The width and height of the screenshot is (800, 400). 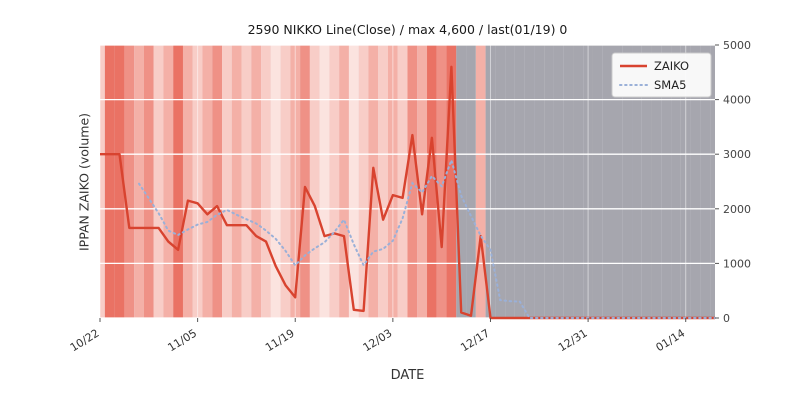 What do you see at coordinates (671, 341) in the screenshot?
I see `x-tick-label: 01/14` at bounding box center [671, 341].